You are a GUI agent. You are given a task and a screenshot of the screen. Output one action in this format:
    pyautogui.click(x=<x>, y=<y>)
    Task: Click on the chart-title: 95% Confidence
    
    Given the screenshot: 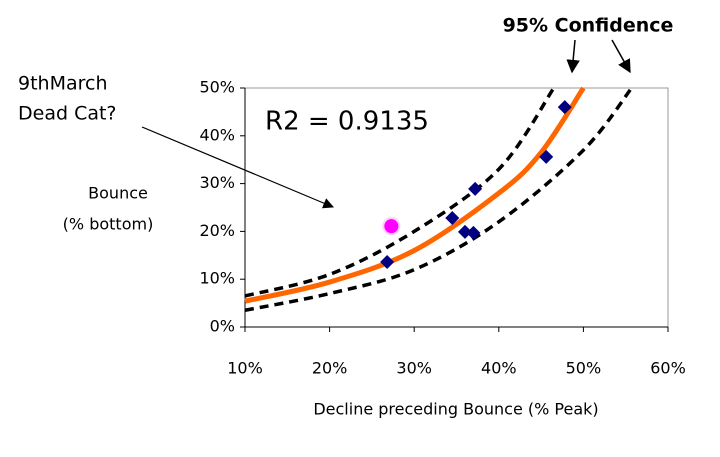 What is the action you would take?
    pyautogui.click(x=588, y=26)
    